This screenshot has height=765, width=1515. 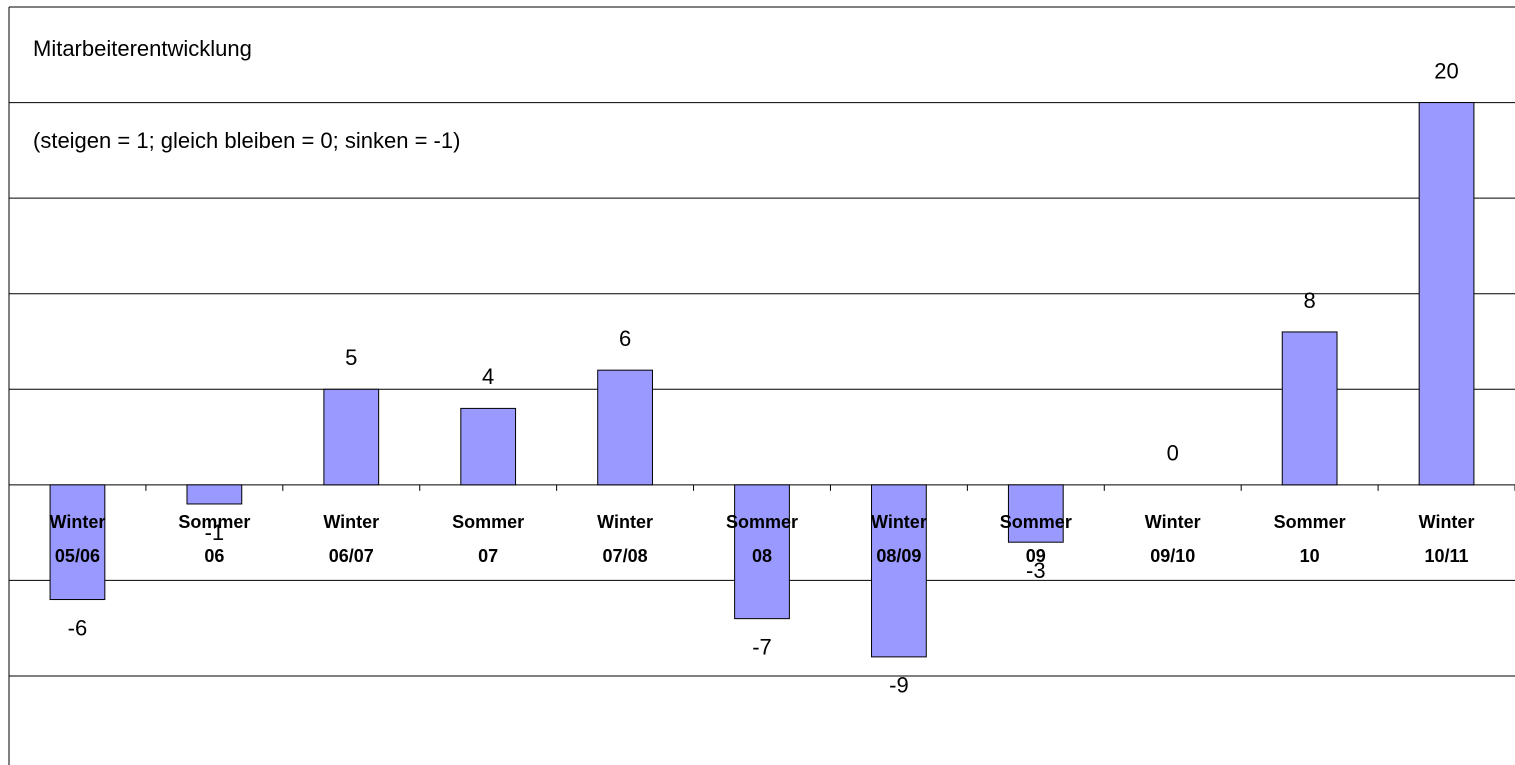 I want to click on x-tick-label: Winter 07/08, so click(x=625, y=538).